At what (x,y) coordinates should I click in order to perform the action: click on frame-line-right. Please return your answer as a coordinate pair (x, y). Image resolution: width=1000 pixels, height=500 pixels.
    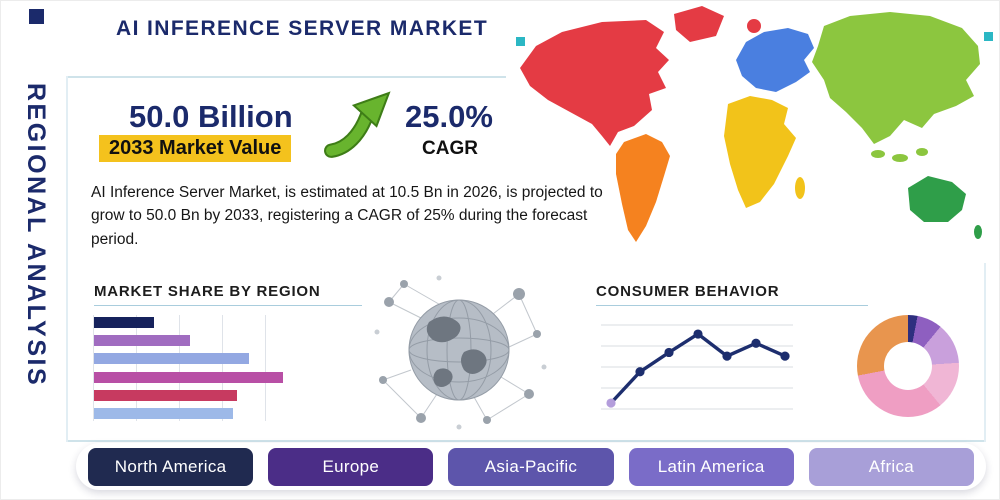
    Looking at the image, I should click on (985, 352).